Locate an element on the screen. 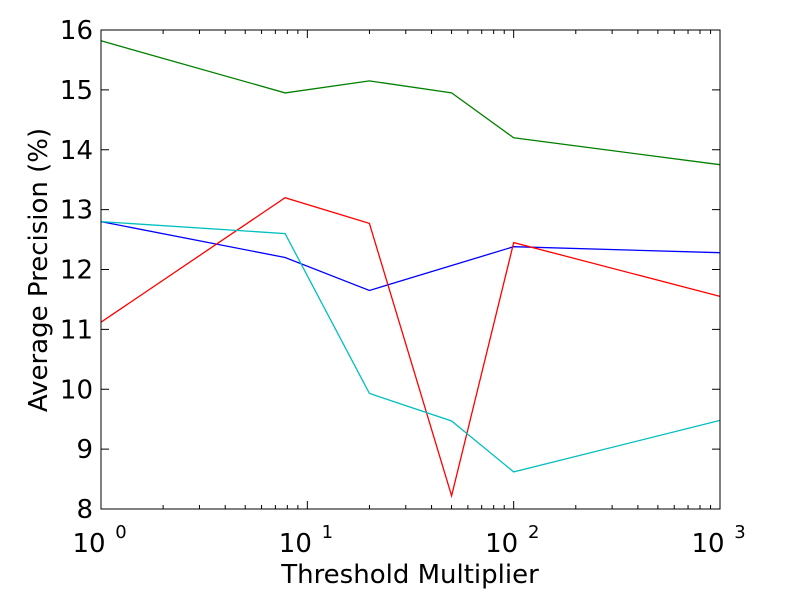  x-axis-label: Threshold Multiplier is located at coordinates (409, 575).